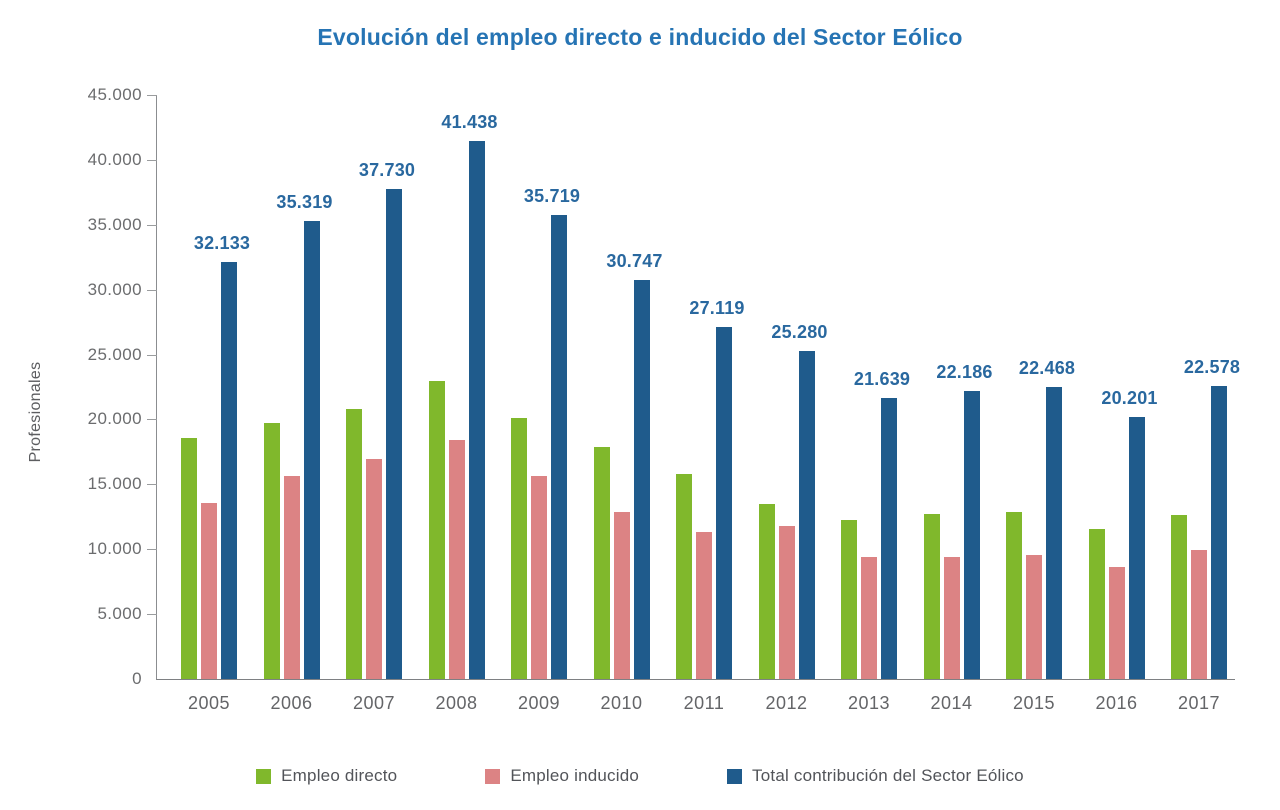 Image resolution: width=1280 pixels, height=810 pixels. I want to click on y-axis-label: 5.000, so click(119, 614).